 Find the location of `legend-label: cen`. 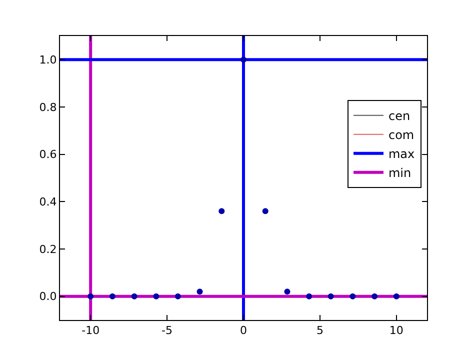

legend-label: cen is located at coordinates (399, 116).